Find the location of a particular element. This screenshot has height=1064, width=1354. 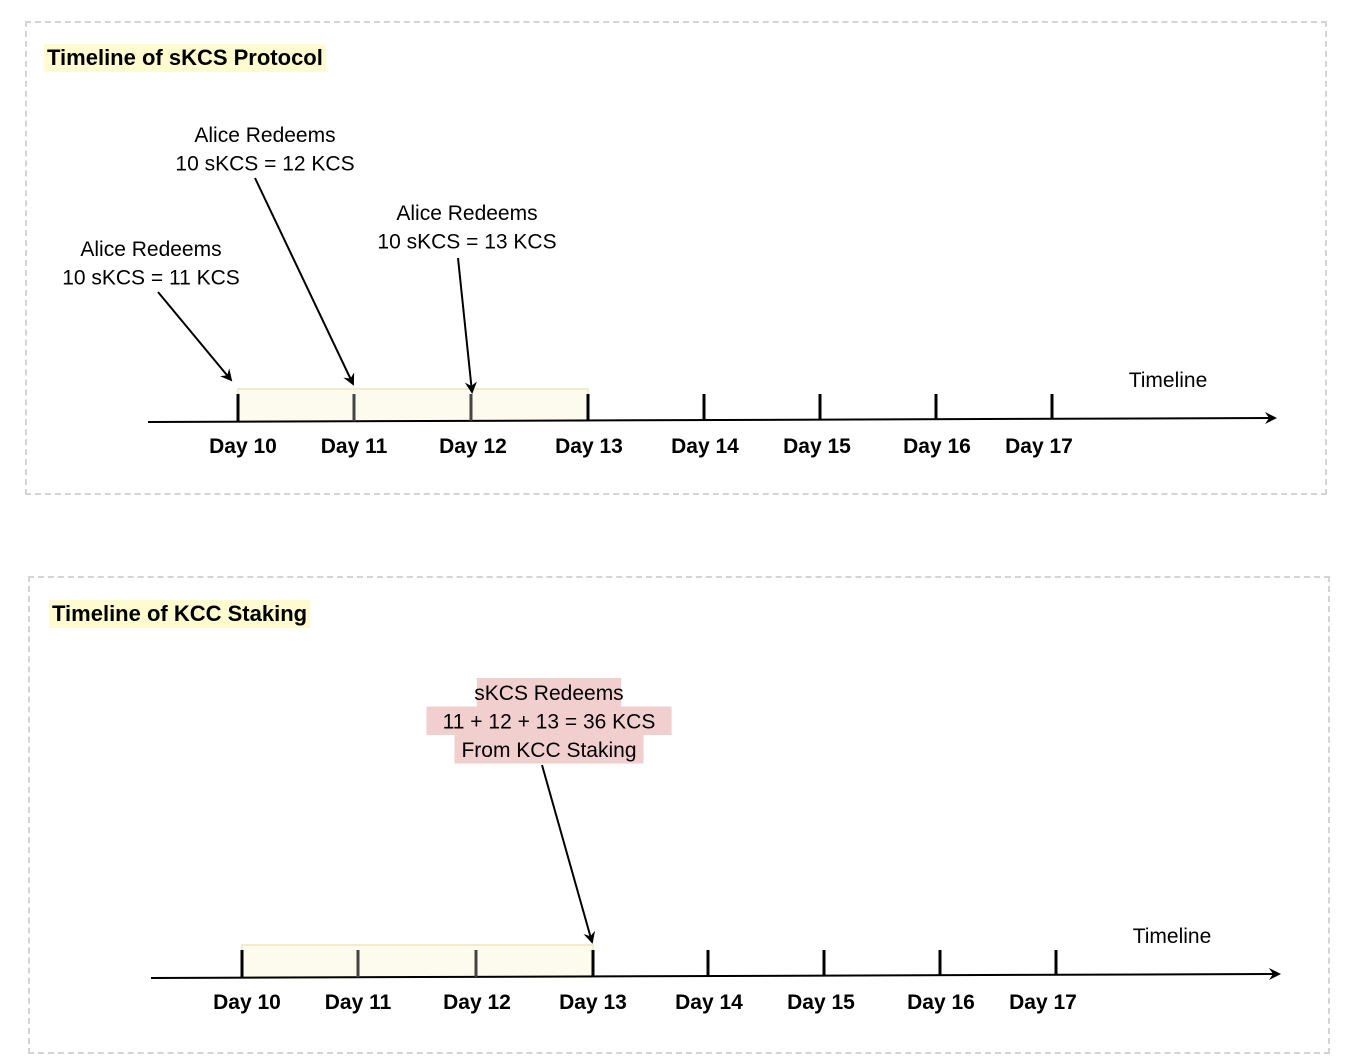

panel-title: Timeline of sKCS Protocol is located at coordinates (185, 58).